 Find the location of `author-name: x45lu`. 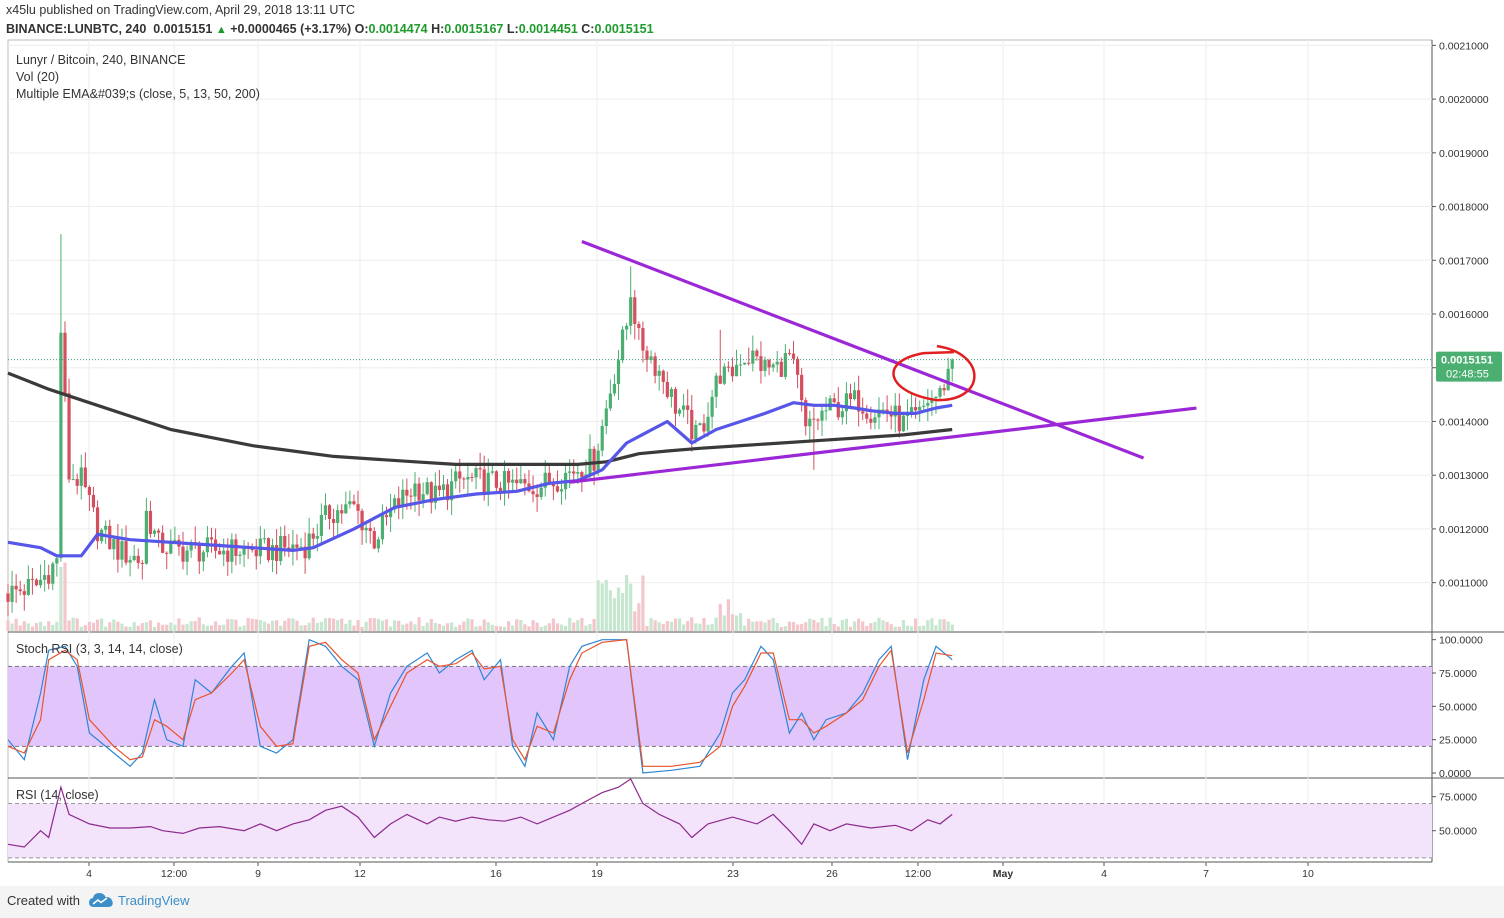

author-name: x45lu is located at coordinates (21, 10).